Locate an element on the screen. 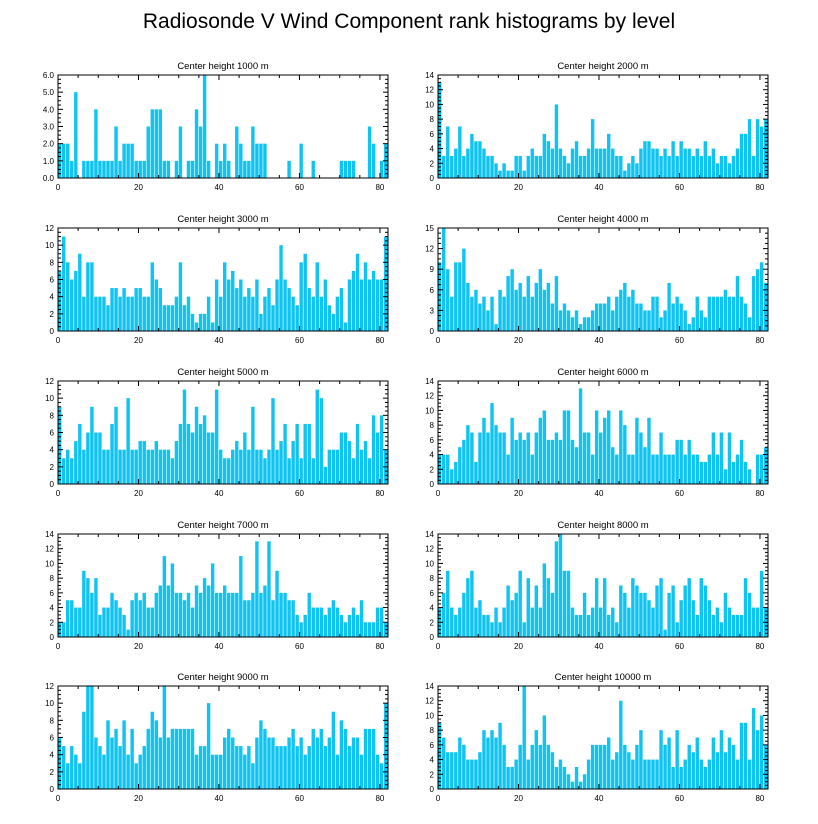 The height and width of the screenshot is (824, 818). y-tick-label: 3.0 is located at coordinates (49, 127).